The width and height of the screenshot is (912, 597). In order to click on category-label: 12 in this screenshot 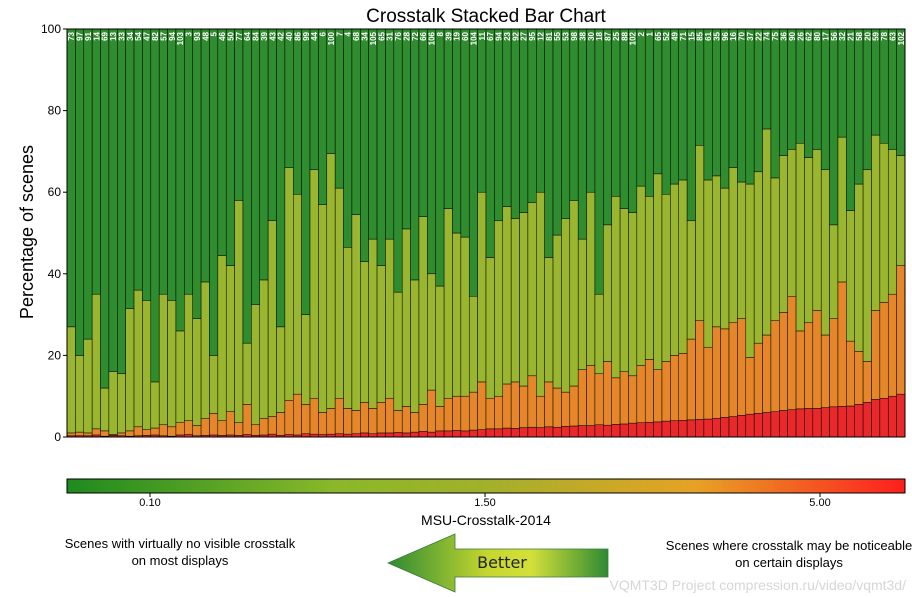, I will do `click(540, 35)`.